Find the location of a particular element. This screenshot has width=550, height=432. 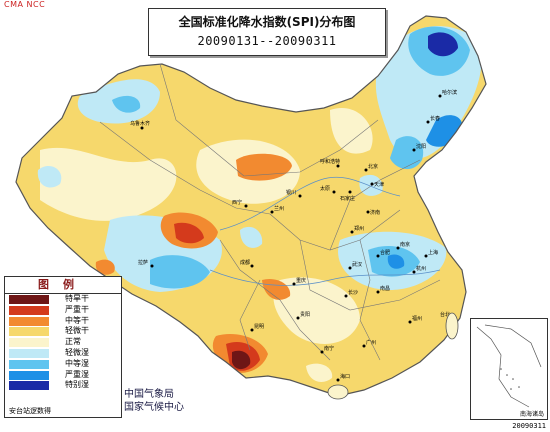

city-label: 银川 is located at coordinates (291, 192).